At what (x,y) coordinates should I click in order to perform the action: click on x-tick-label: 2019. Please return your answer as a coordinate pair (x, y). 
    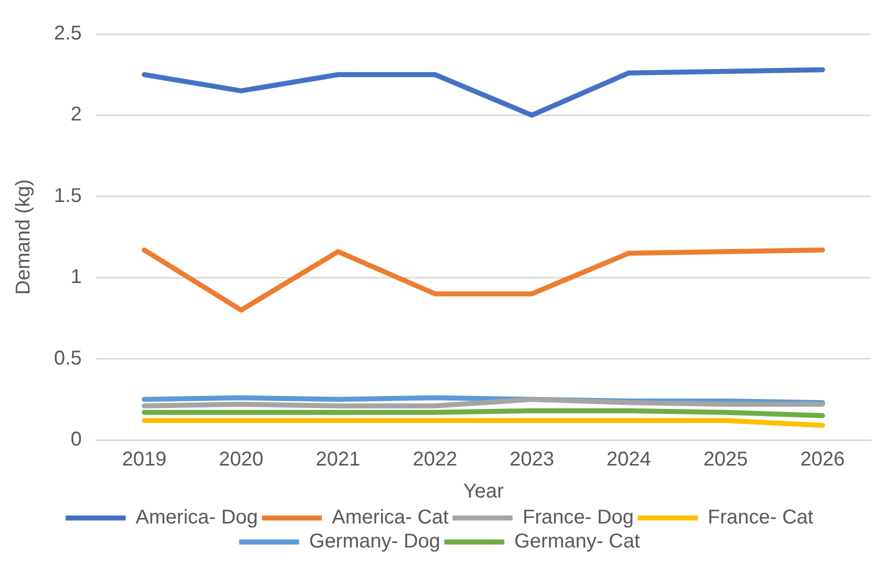
    Looking at the image, I should click on (144, 459).